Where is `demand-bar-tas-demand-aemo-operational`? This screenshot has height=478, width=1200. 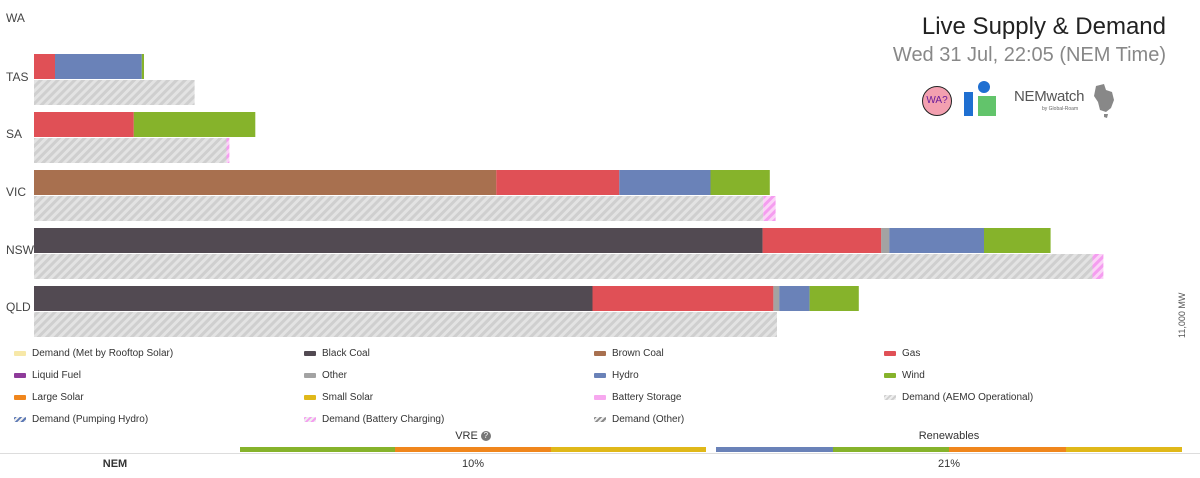
demand-bar-tas-demand-aemo-operational is located at coordinates (114, 92).